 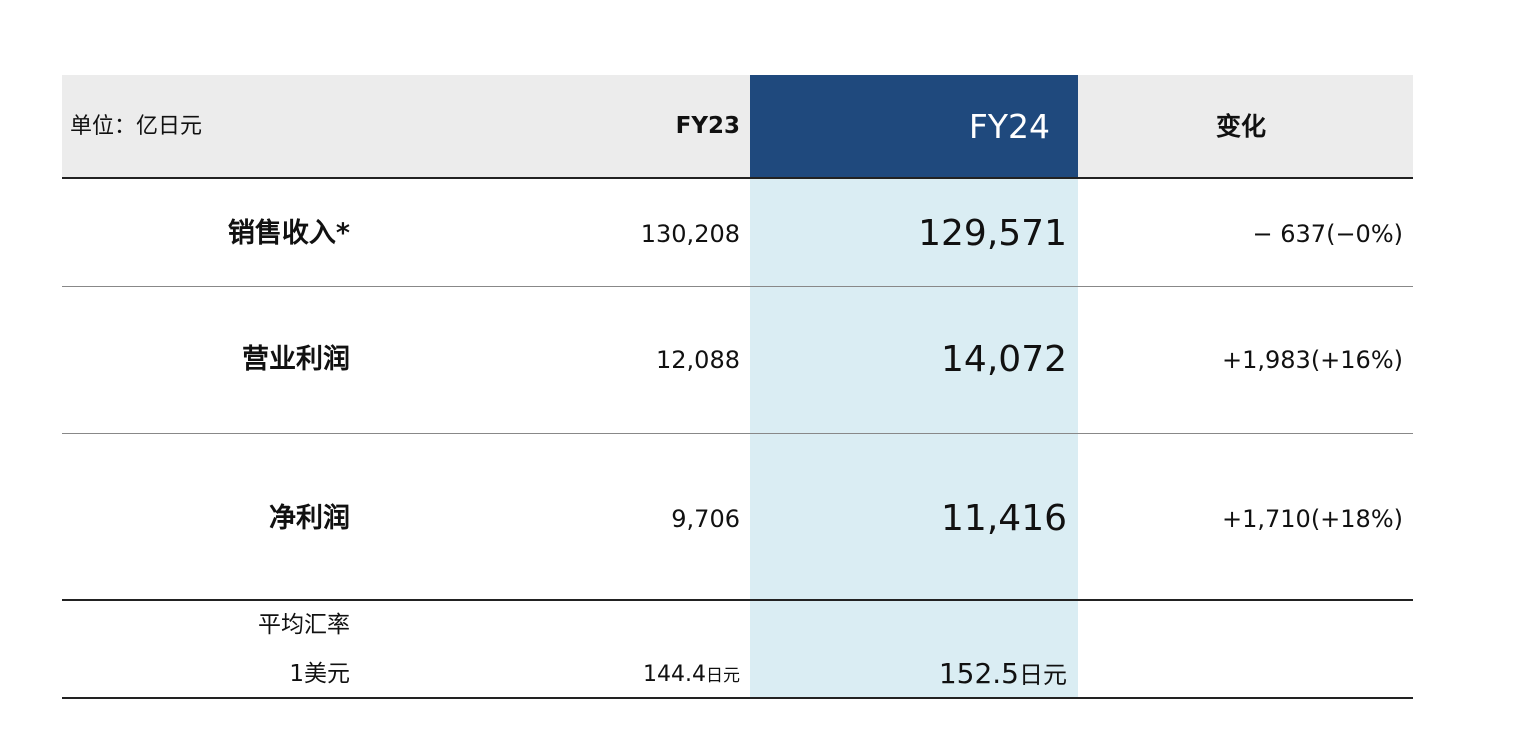 What do you see at coordinates (707, 126) in the screenshot?
I see `column-header: FY23` at bounding box center [707, 126].